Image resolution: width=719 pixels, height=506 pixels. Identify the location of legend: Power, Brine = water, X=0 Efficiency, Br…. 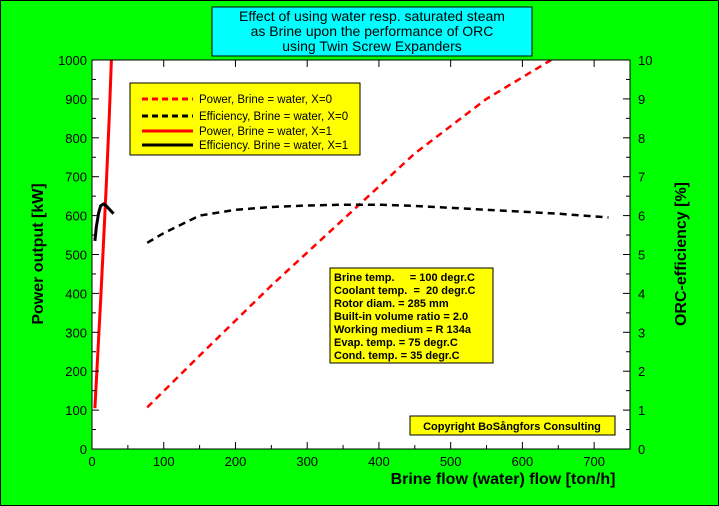
(245, 119).